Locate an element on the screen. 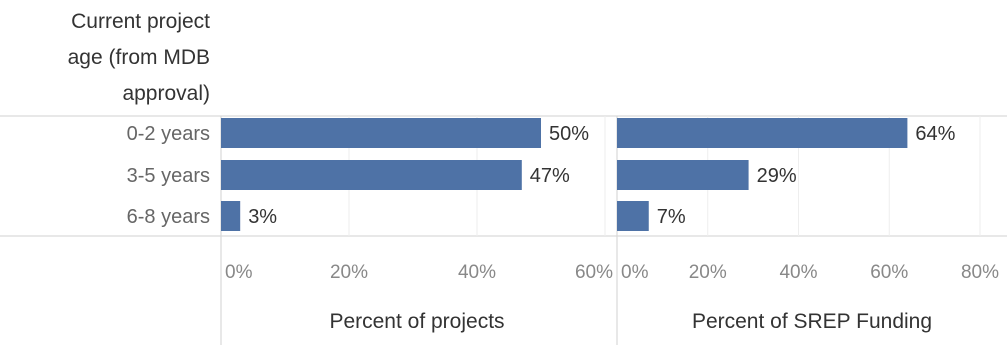 This screenshot has width=1007, height=345. panel-1-tick-label-1: 20% is located at coordinates (349, 272).